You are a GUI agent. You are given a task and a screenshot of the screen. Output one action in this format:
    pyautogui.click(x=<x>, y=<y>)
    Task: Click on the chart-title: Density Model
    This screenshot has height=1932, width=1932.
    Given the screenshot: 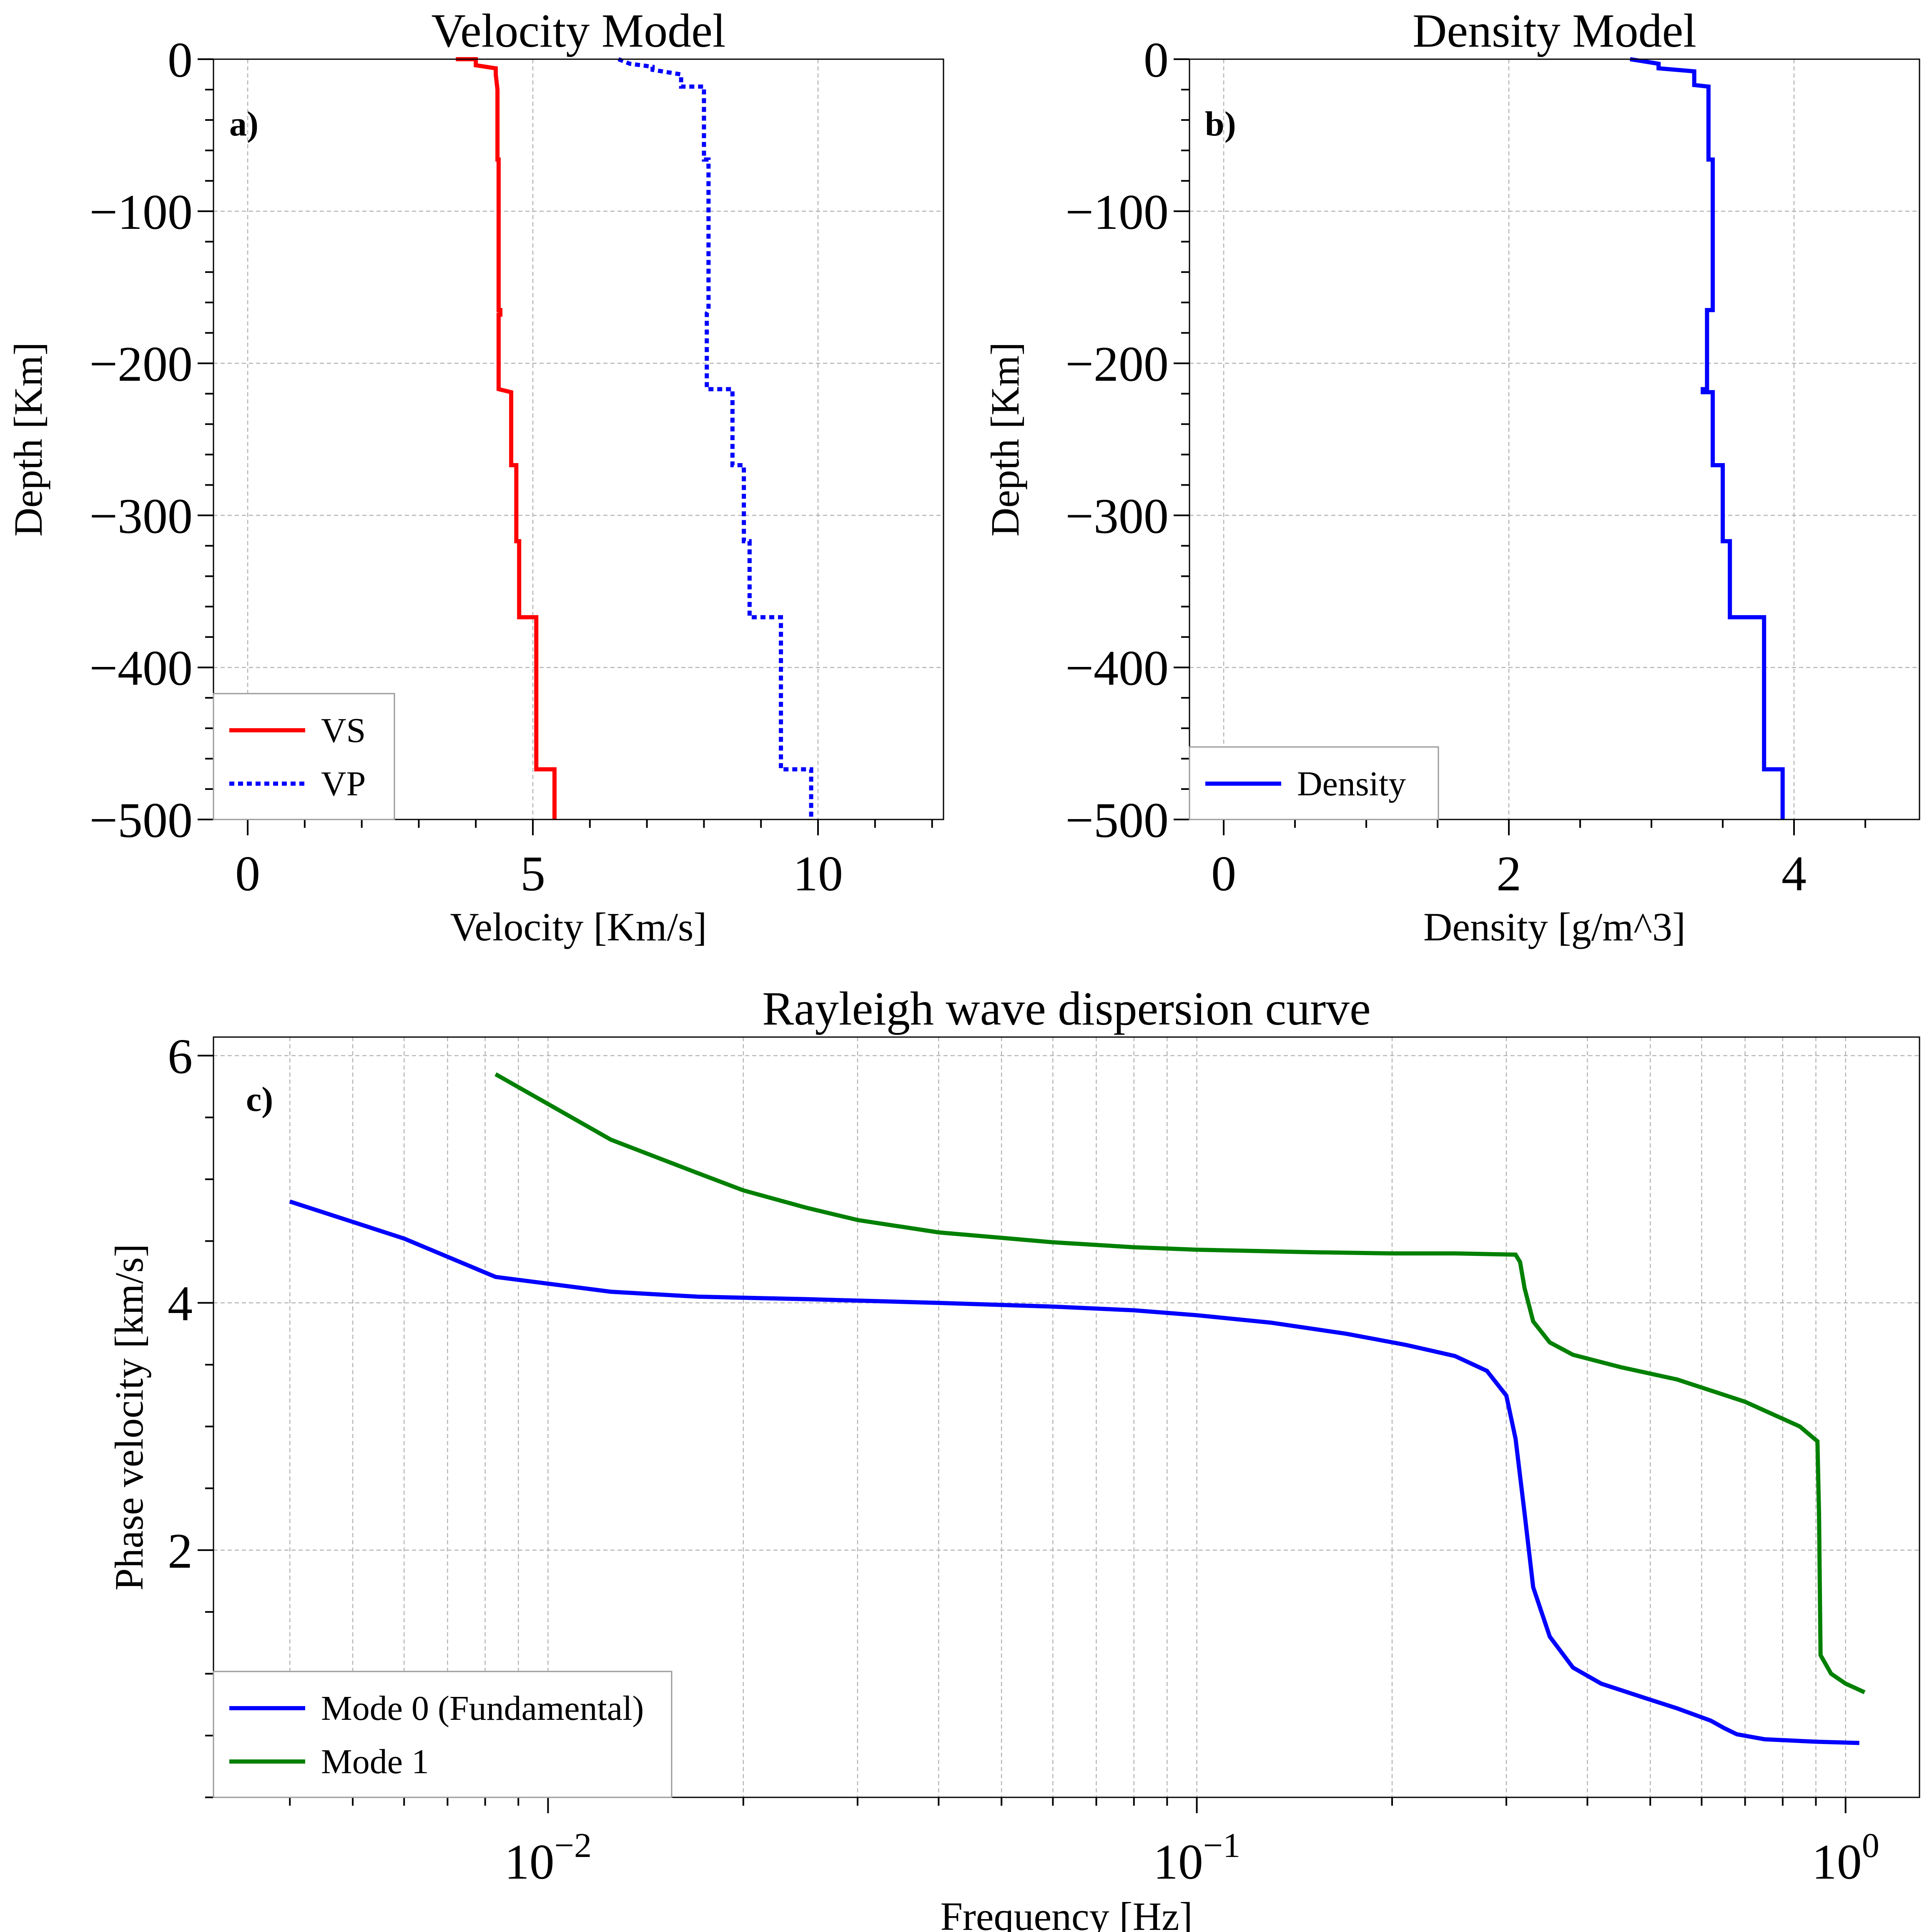 What is the action you would take?
    pyautogui.click(x=1555, y=30)
    